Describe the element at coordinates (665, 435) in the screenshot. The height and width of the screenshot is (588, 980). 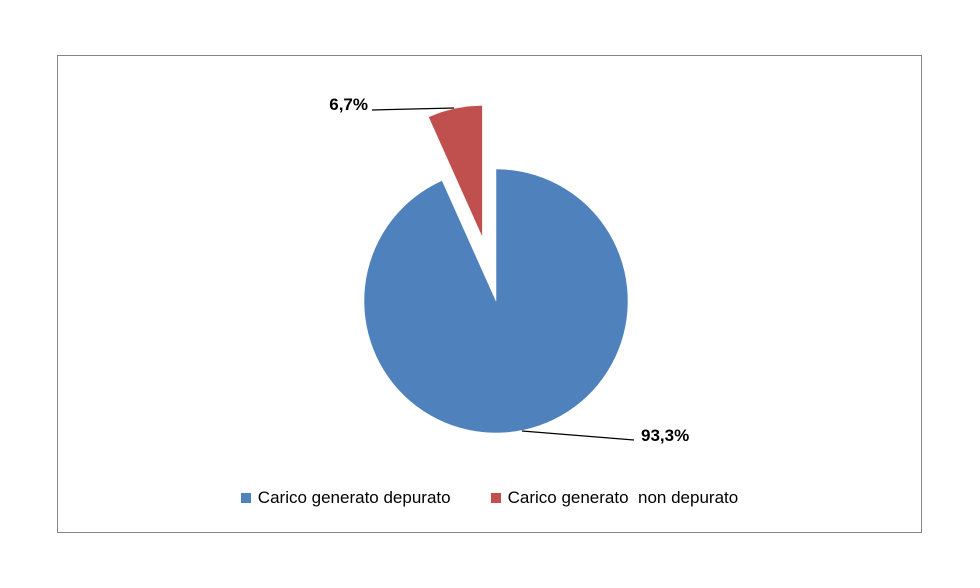
I see `data-label-depurato: 93,3%` at that location.